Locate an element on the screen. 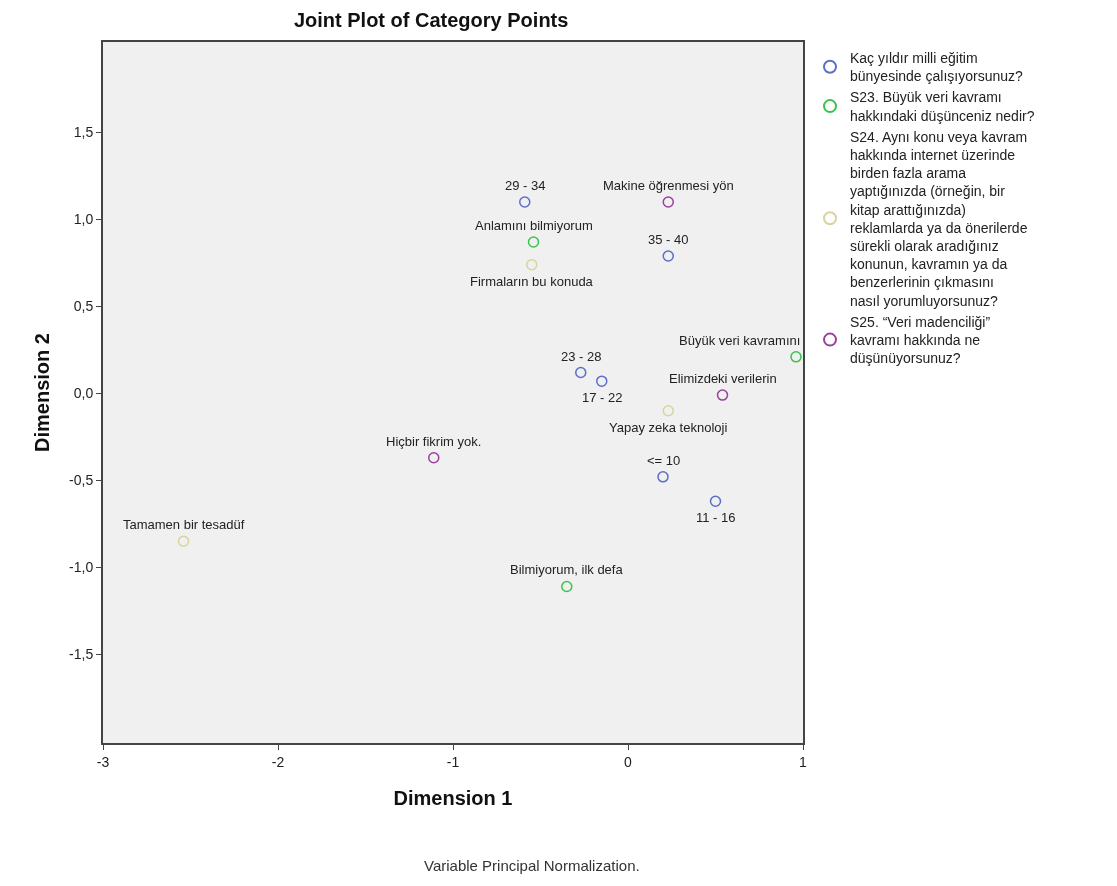 The height and width of the screenshot is (886, 1117). y-tick-label: 0,0 is located at coordinates (83, 393).